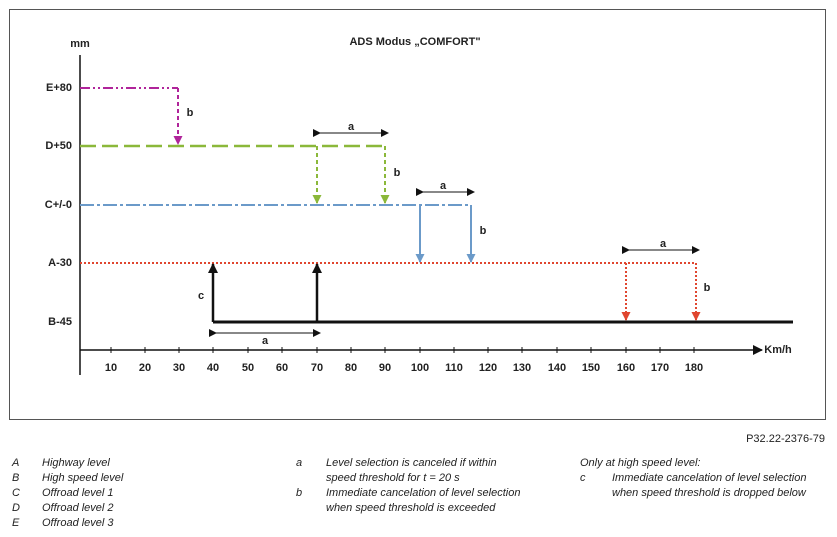 This screenshot has height=537, width=837. What do you see at coordinates (78, 523) in the screenshot?
I see `legend-text: Offroad level 3` at bounding box center [78, 523].